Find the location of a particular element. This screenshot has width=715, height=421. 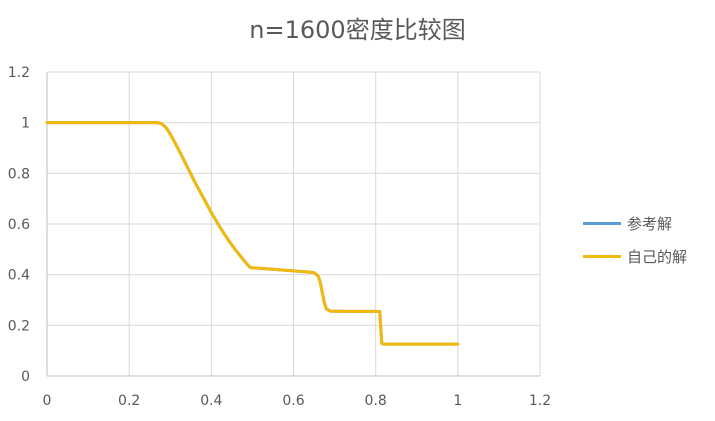

legend-label-own: 自己的解 is located at coordinates (657, 257).